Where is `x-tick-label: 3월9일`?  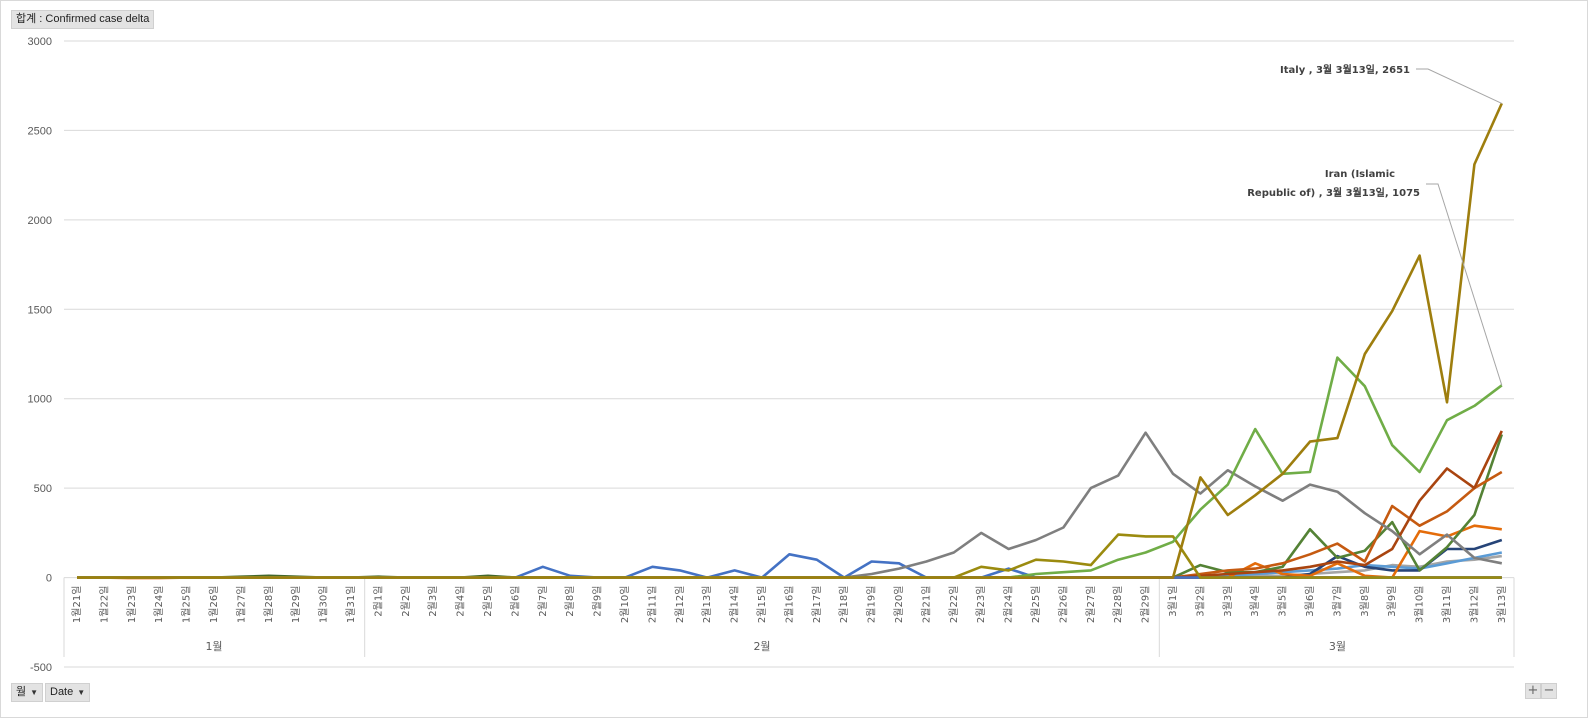 x-tick-label: 3월9일 is located at coordinates (1392, 601).